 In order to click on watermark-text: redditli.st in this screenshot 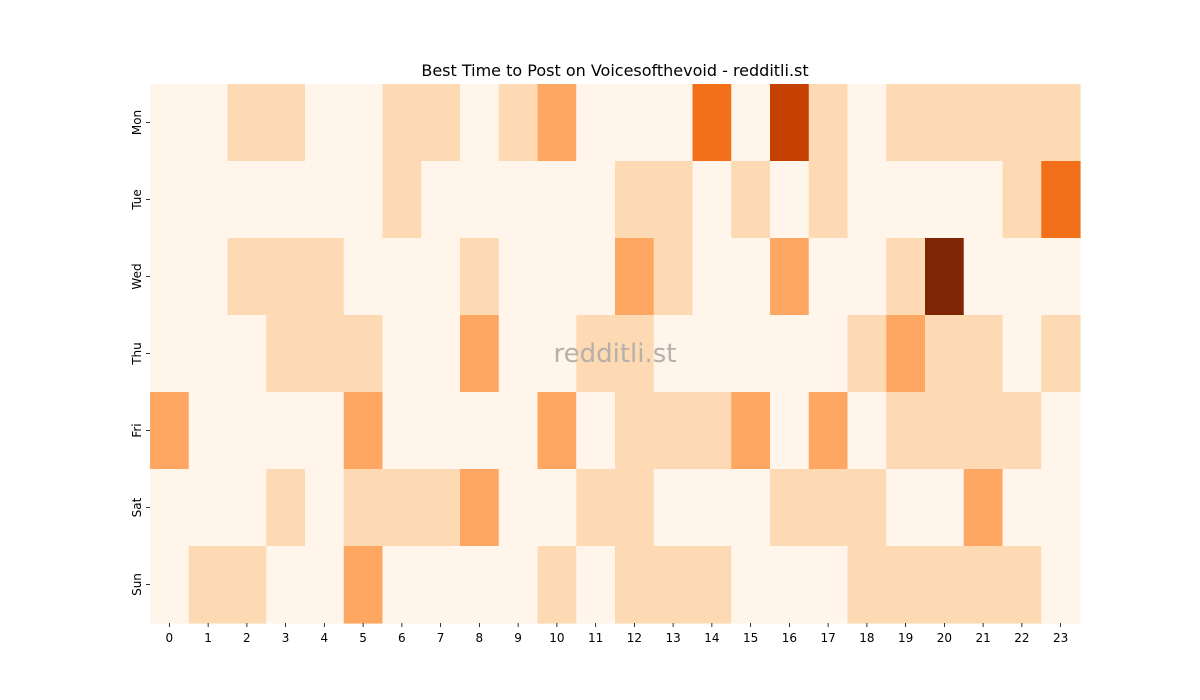, I will do `click(615, 354)`.